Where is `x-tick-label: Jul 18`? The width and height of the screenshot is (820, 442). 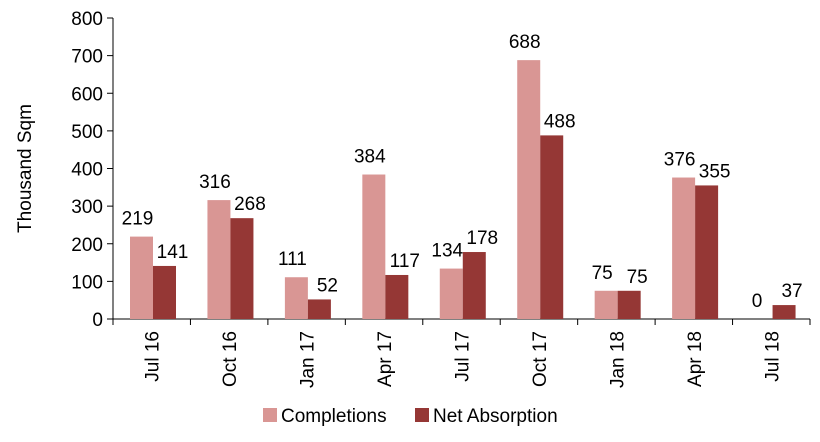 x-tick-label: Jul 18 is located at coordinates (772, 356).